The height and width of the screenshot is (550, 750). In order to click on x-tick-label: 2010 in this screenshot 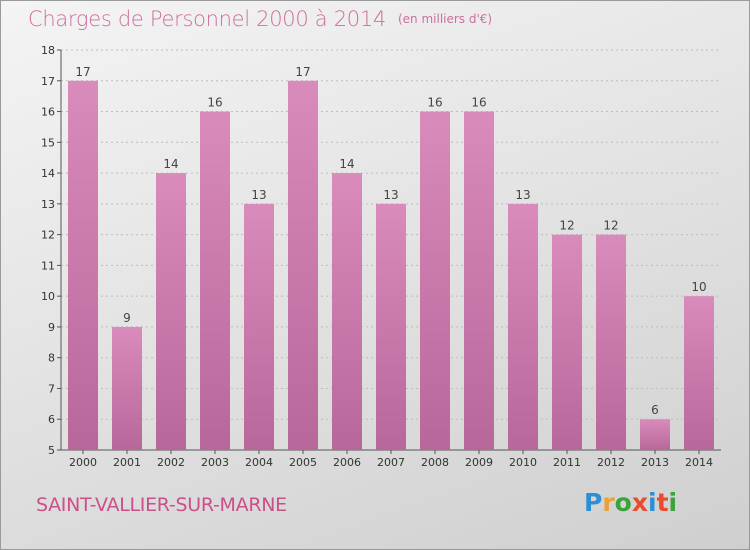, I will do `click(523, 462)`.